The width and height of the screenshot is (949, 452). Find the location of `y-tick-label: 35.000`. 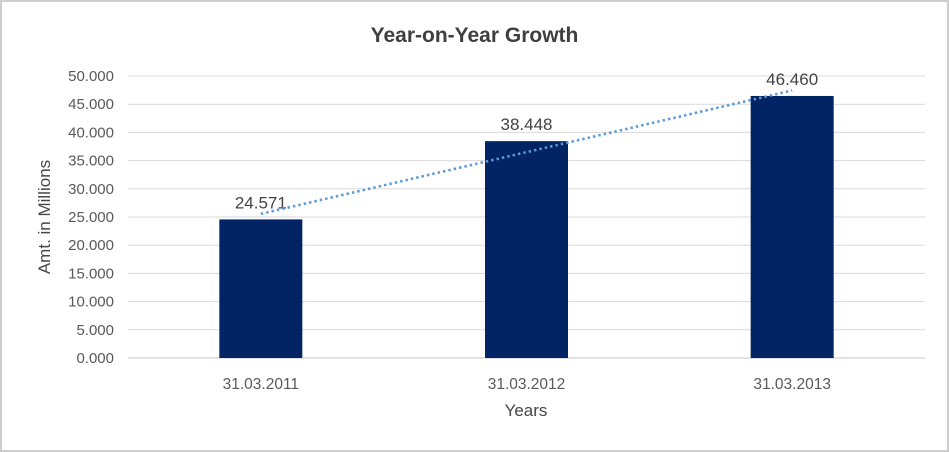

y-tick-label: 35.000 is located at coordinates (91, 161).